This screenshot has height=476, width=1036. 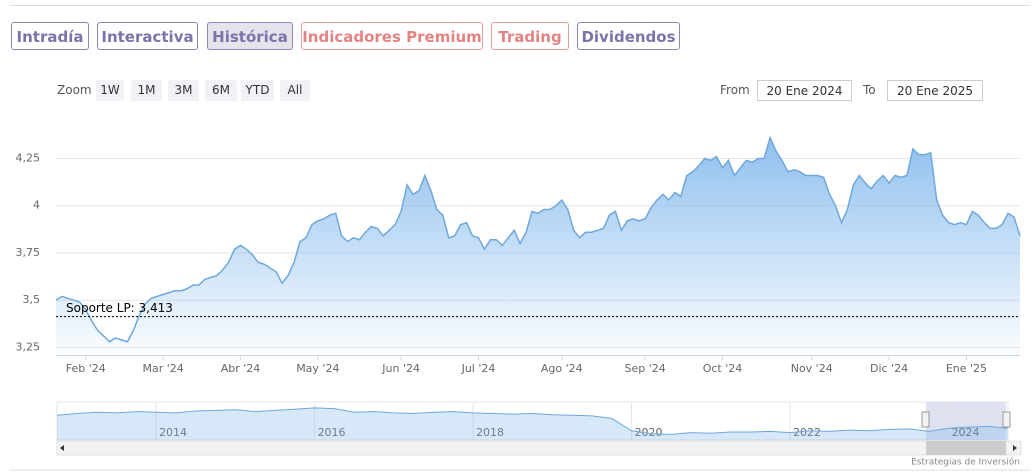 I want to click on tab: Indicadores Premium, so click(x=392, y=36).